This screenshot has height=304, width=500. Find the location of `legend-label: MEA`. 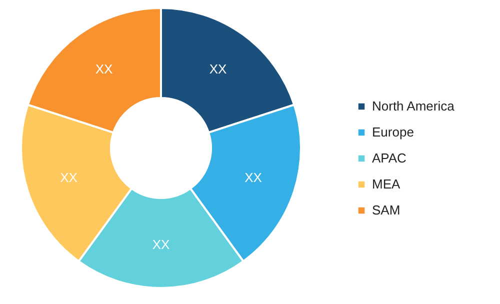

legend-label: MEA is located at coordinates (386, 184).